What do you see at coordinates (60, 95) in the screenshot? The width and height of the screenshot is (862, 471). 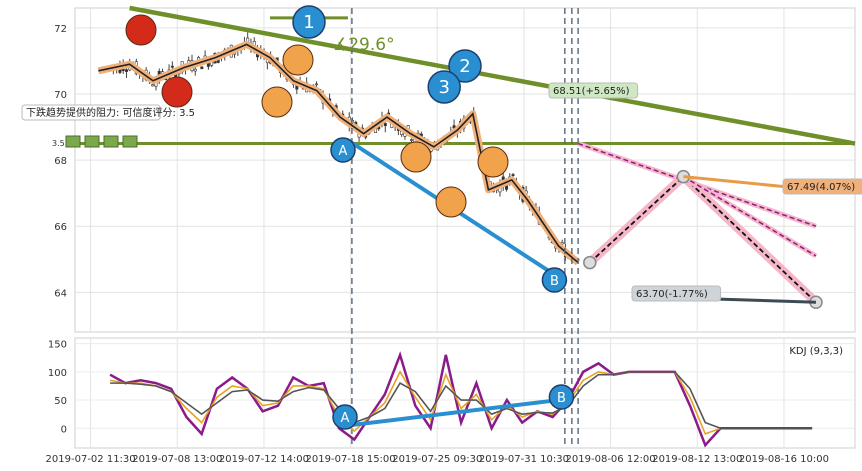 I see `y-tick-label: 70` at bounding box center [60, 95].